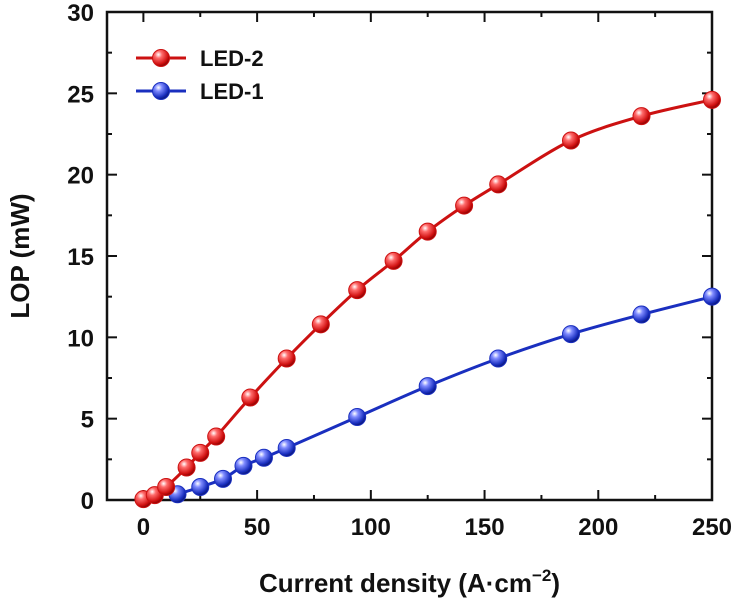  Describe the element at coordinates (598, 527) in the screenshot. I see `x-tick-label: 200` at that location.